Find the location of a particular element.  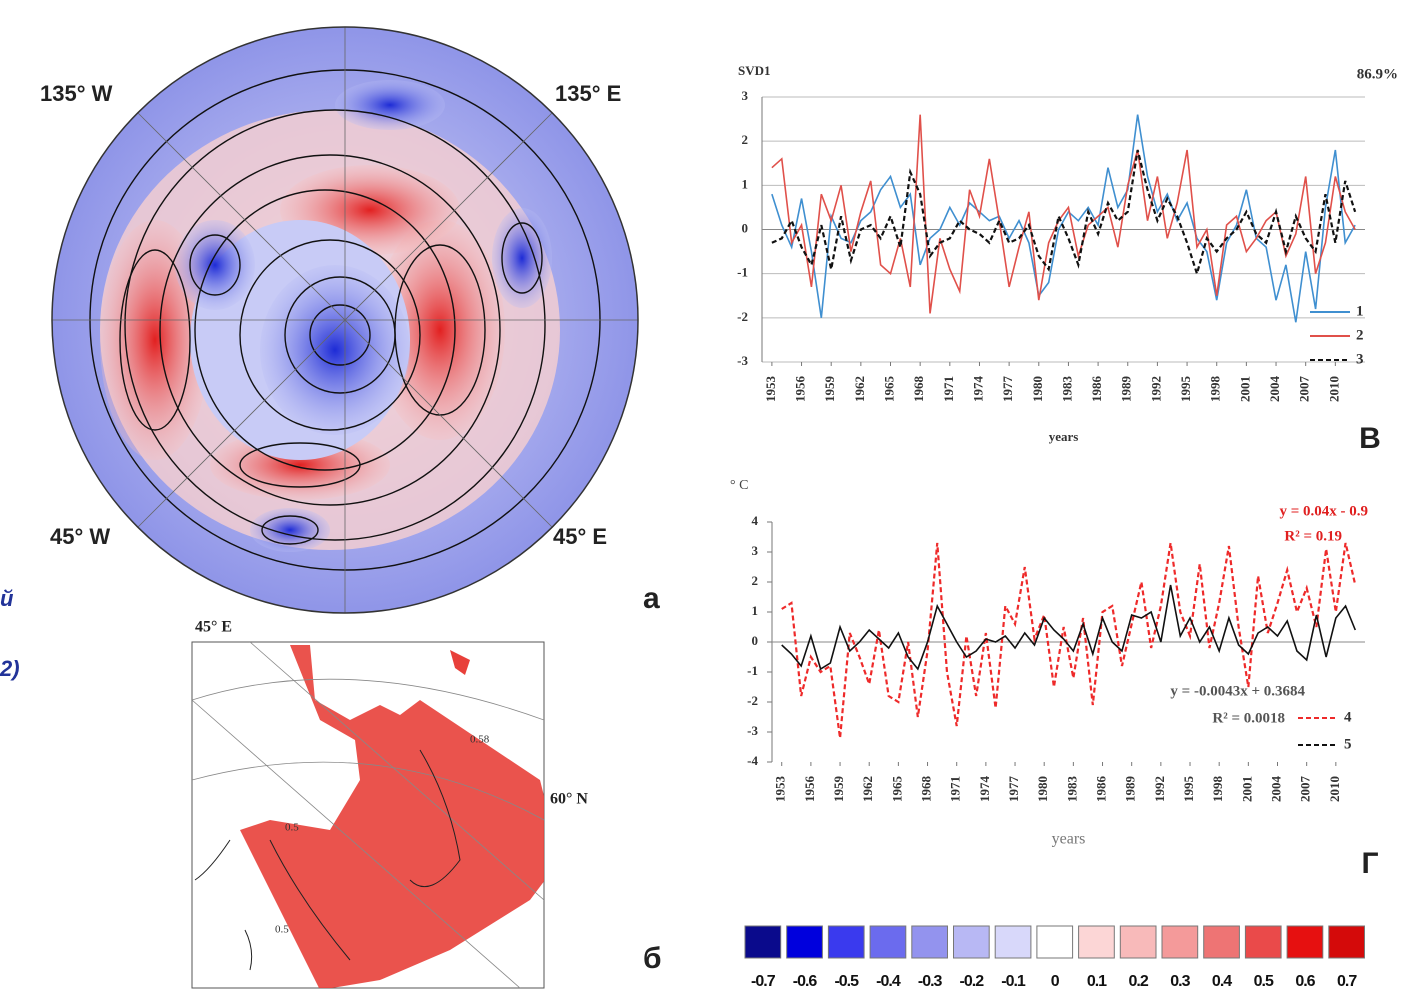

legend-label: 3 is located at coordinates (1360, 359).